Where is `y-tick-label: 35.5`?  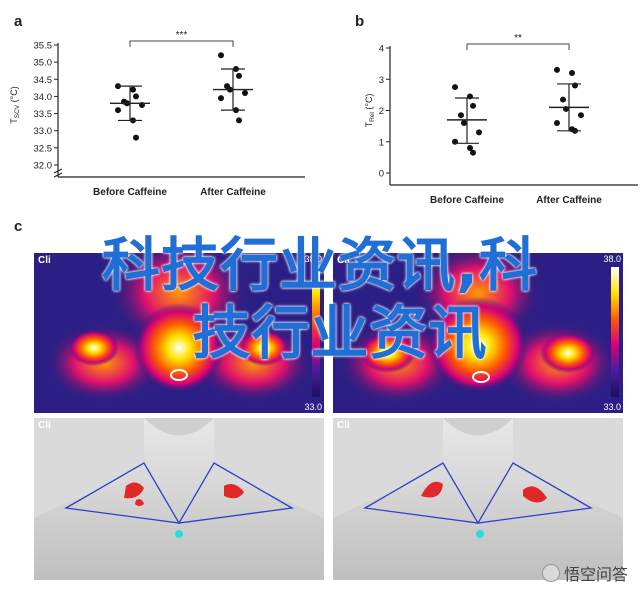 y-tick-label: 35.5 is located at coordinates (43, 46).